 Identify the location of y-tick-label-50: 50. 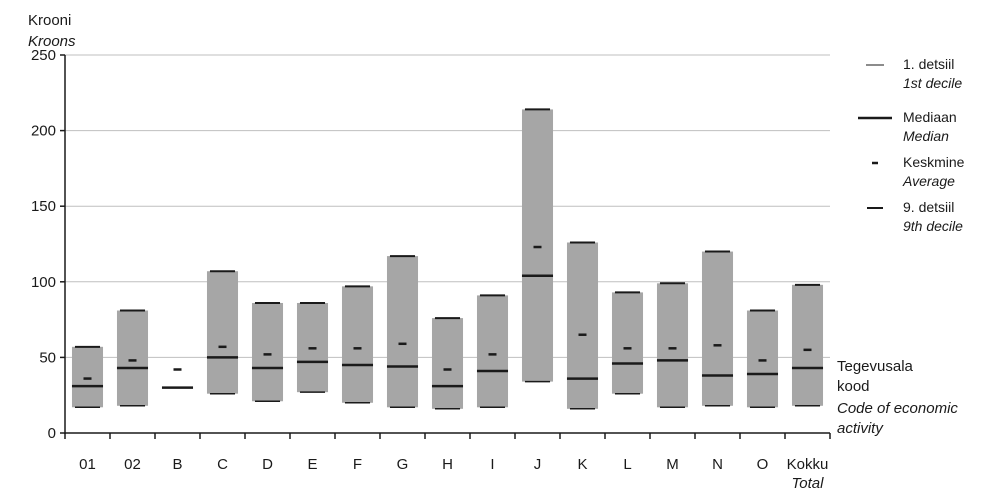
(47, 357).